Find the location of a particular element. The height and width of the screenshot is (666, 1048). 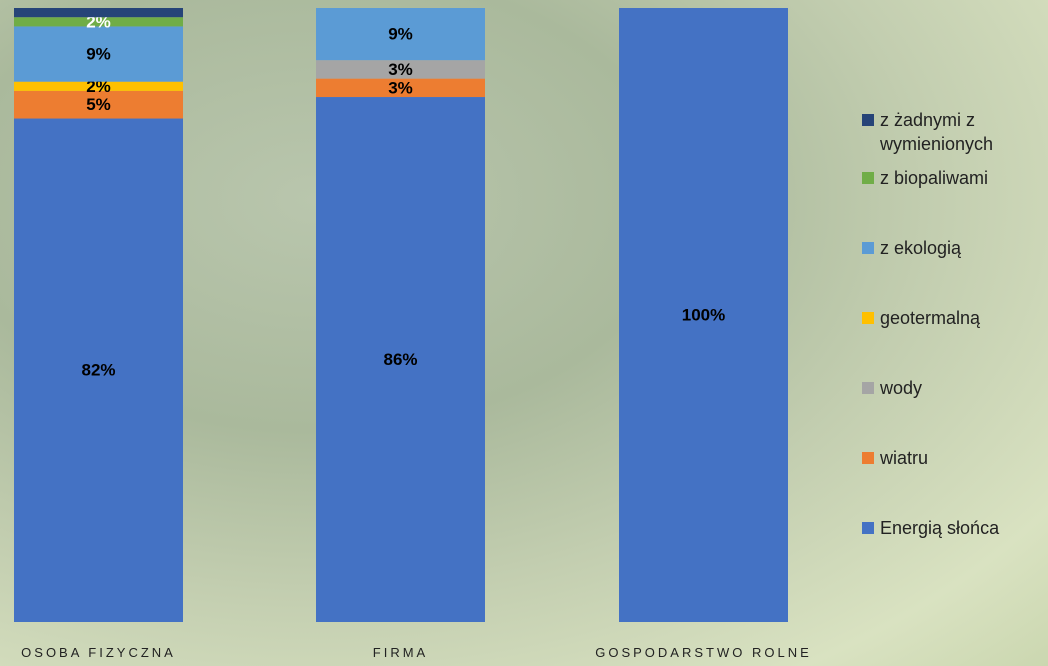

legend-item: wody is located at coordinates (892, 388).